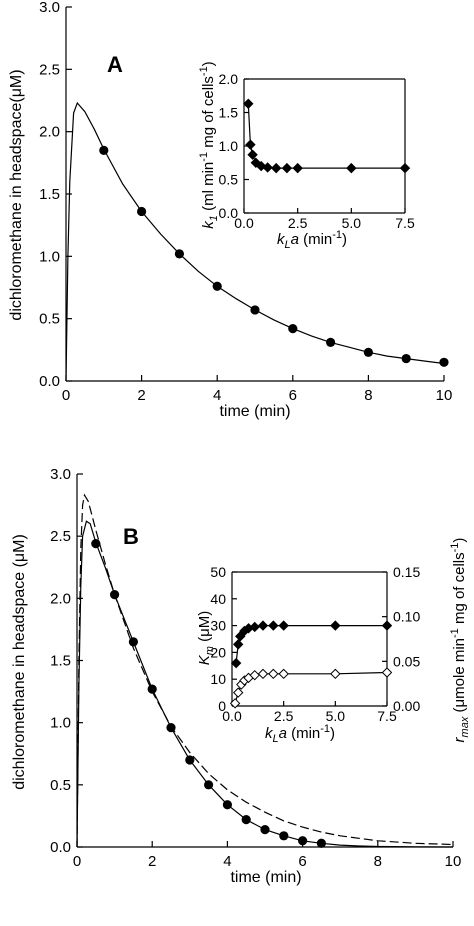 Image resolution: width=474 pixels, height=926 pixels. What do you see at coordinates (218, 679) in the screenshot?
I see `y-tick-label: 10` at bounding box center [218, 679].